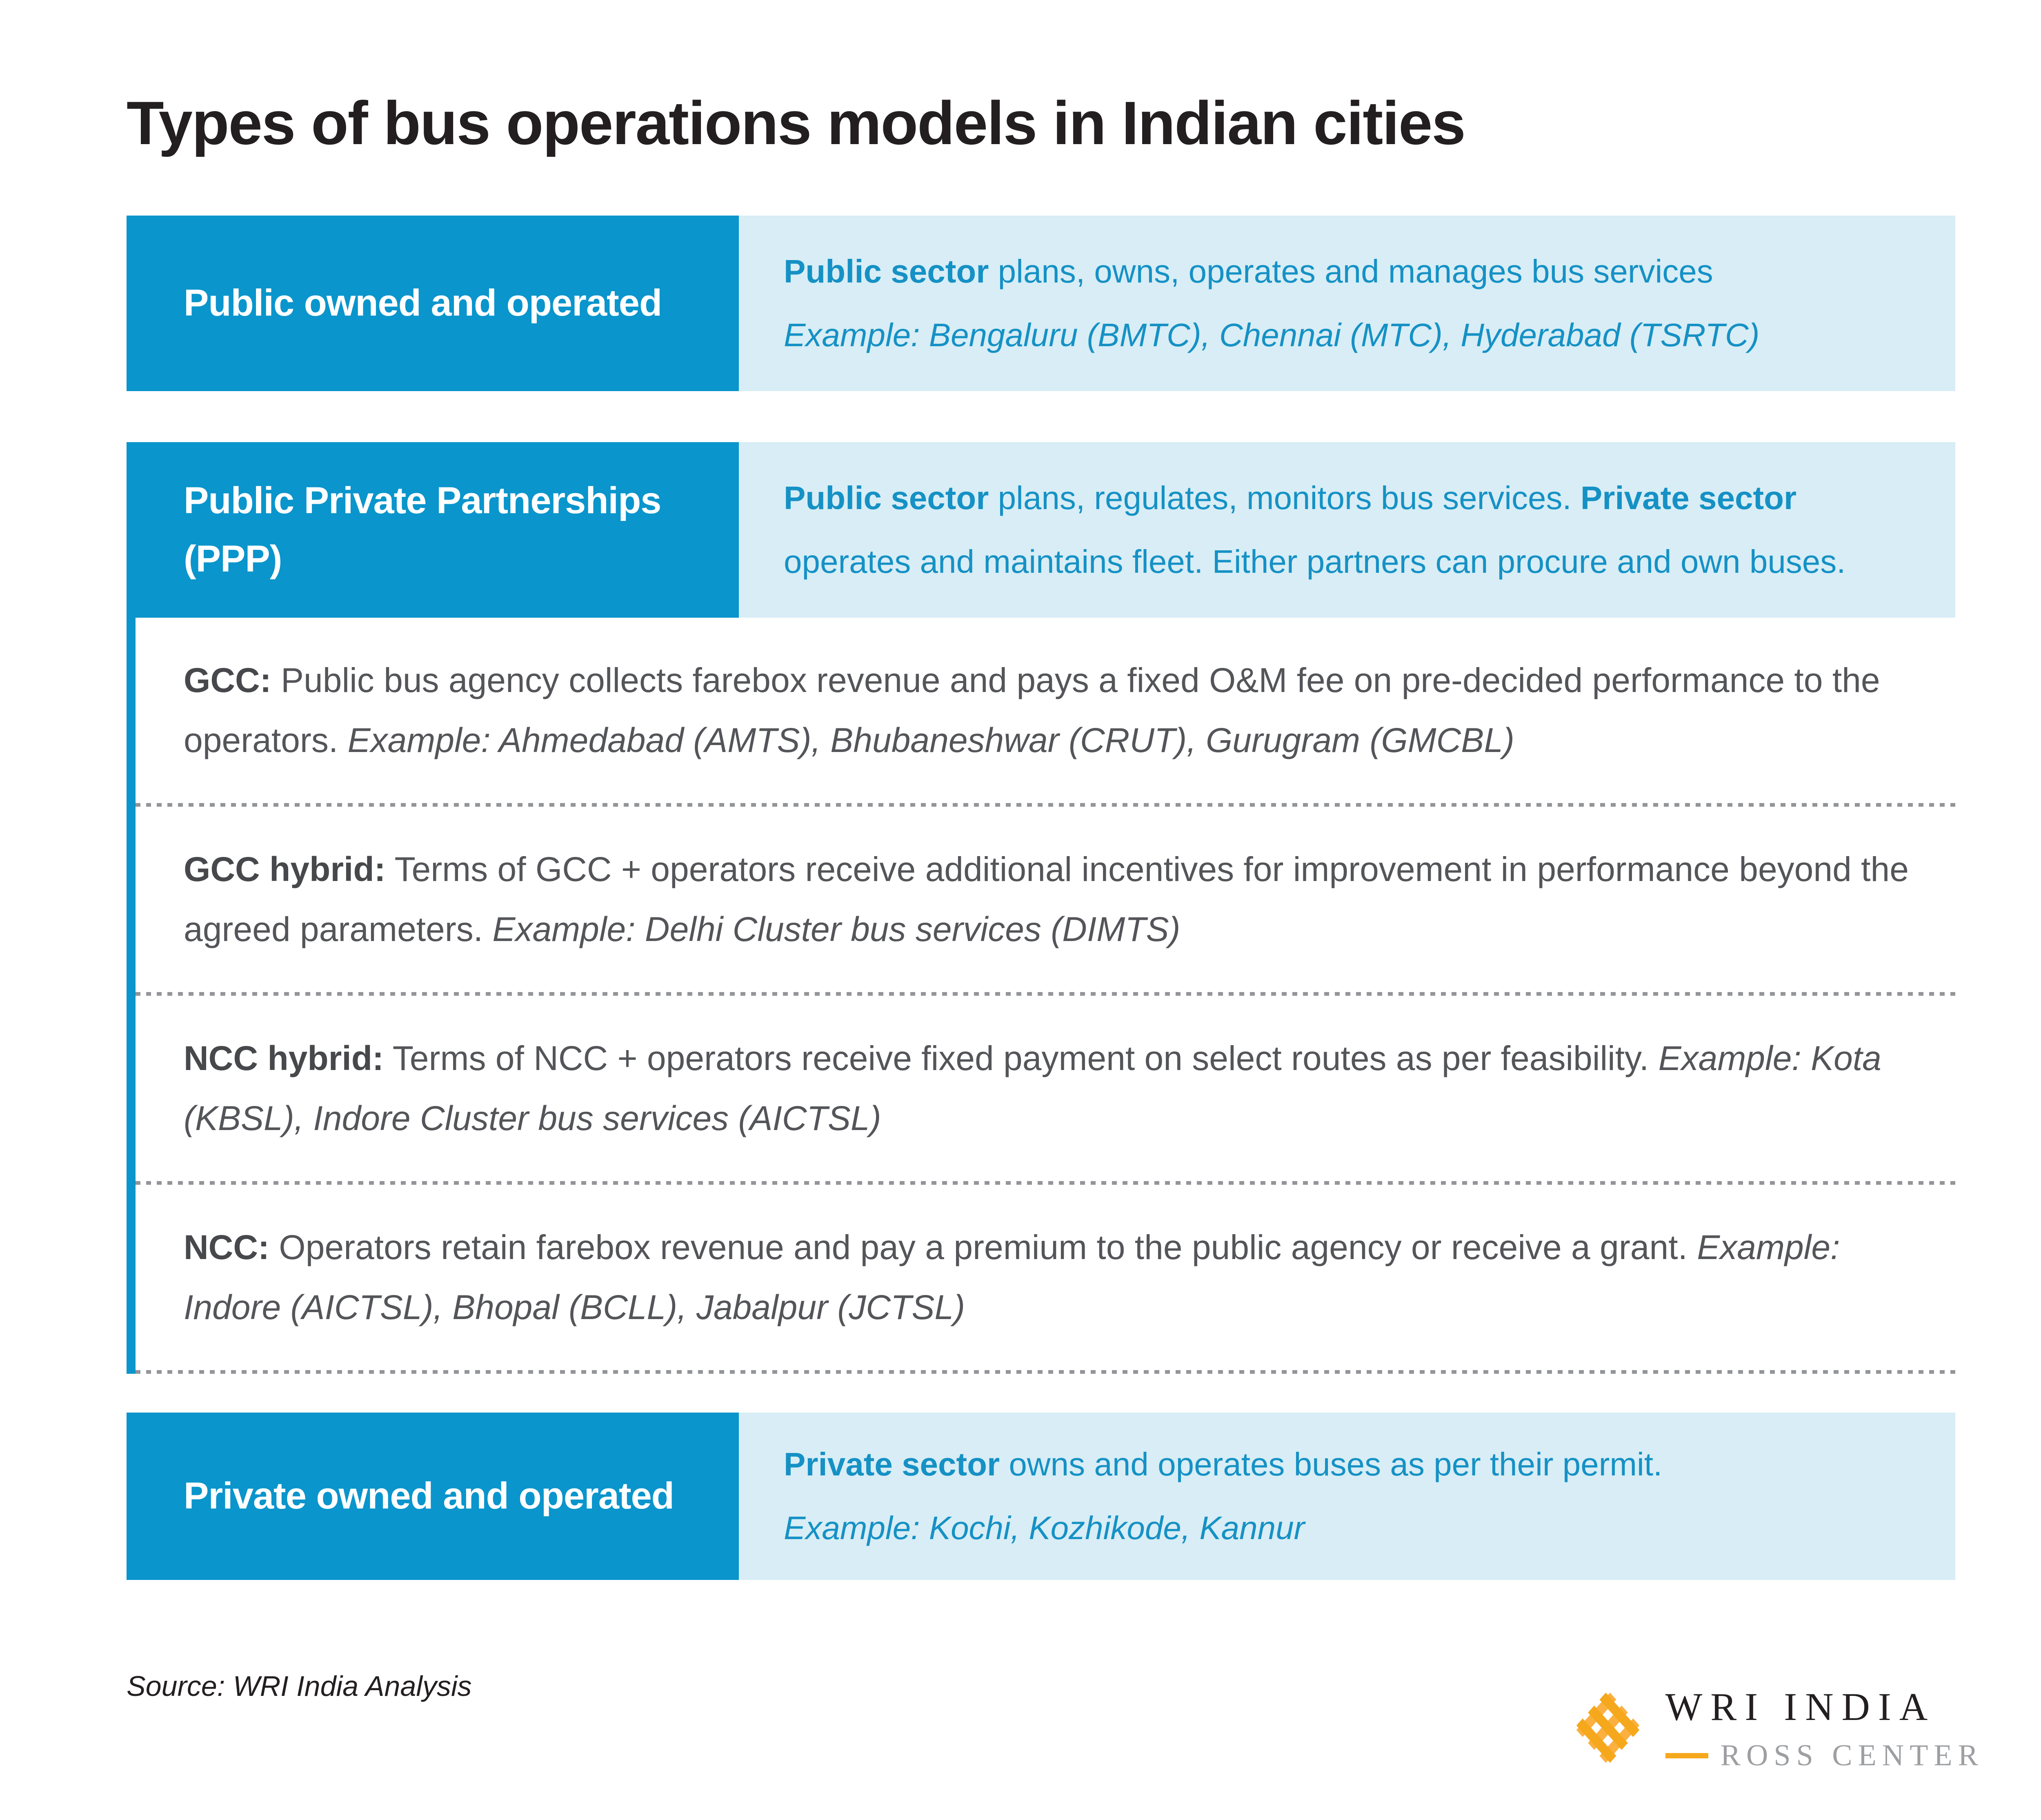  I want to click on ppp-public-sector-bold-text: Public sector, so click(886, 498).